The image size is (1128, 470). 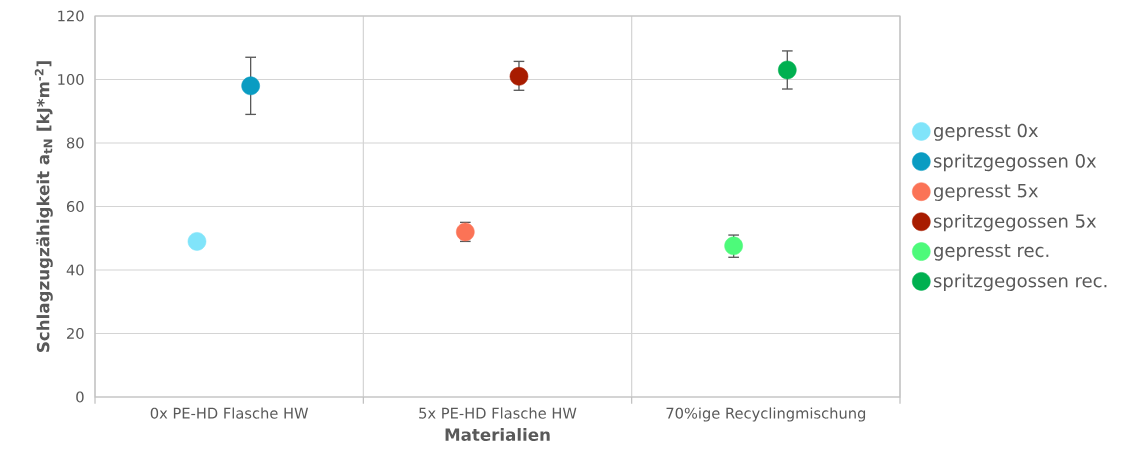 I want to click on x-tick-label: 70%ige Recyclingmischung, so click(x=766, y=414).